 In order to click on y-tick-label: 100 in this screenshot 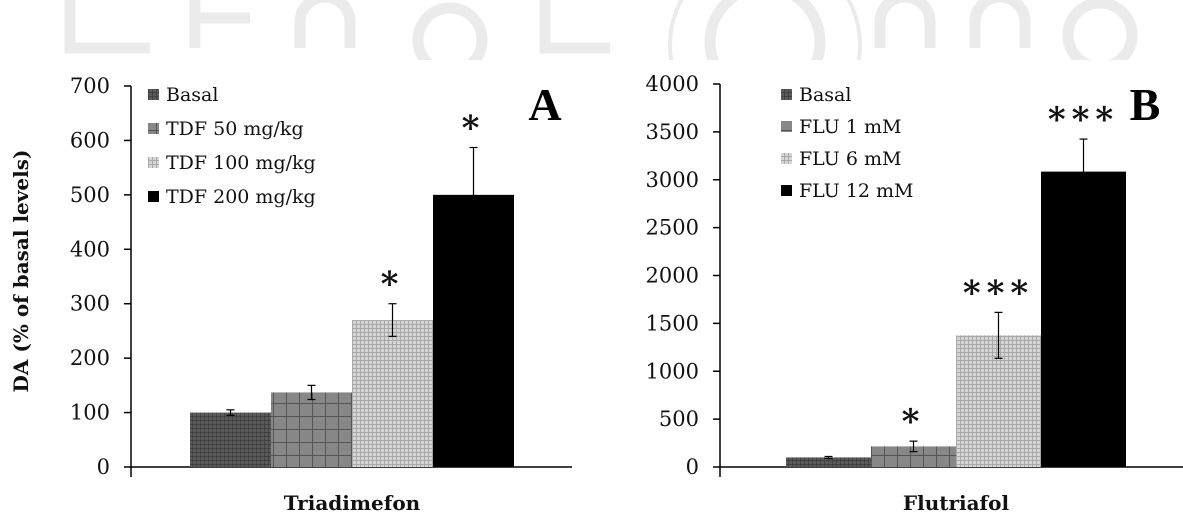, I will do `click(90, 413)`.